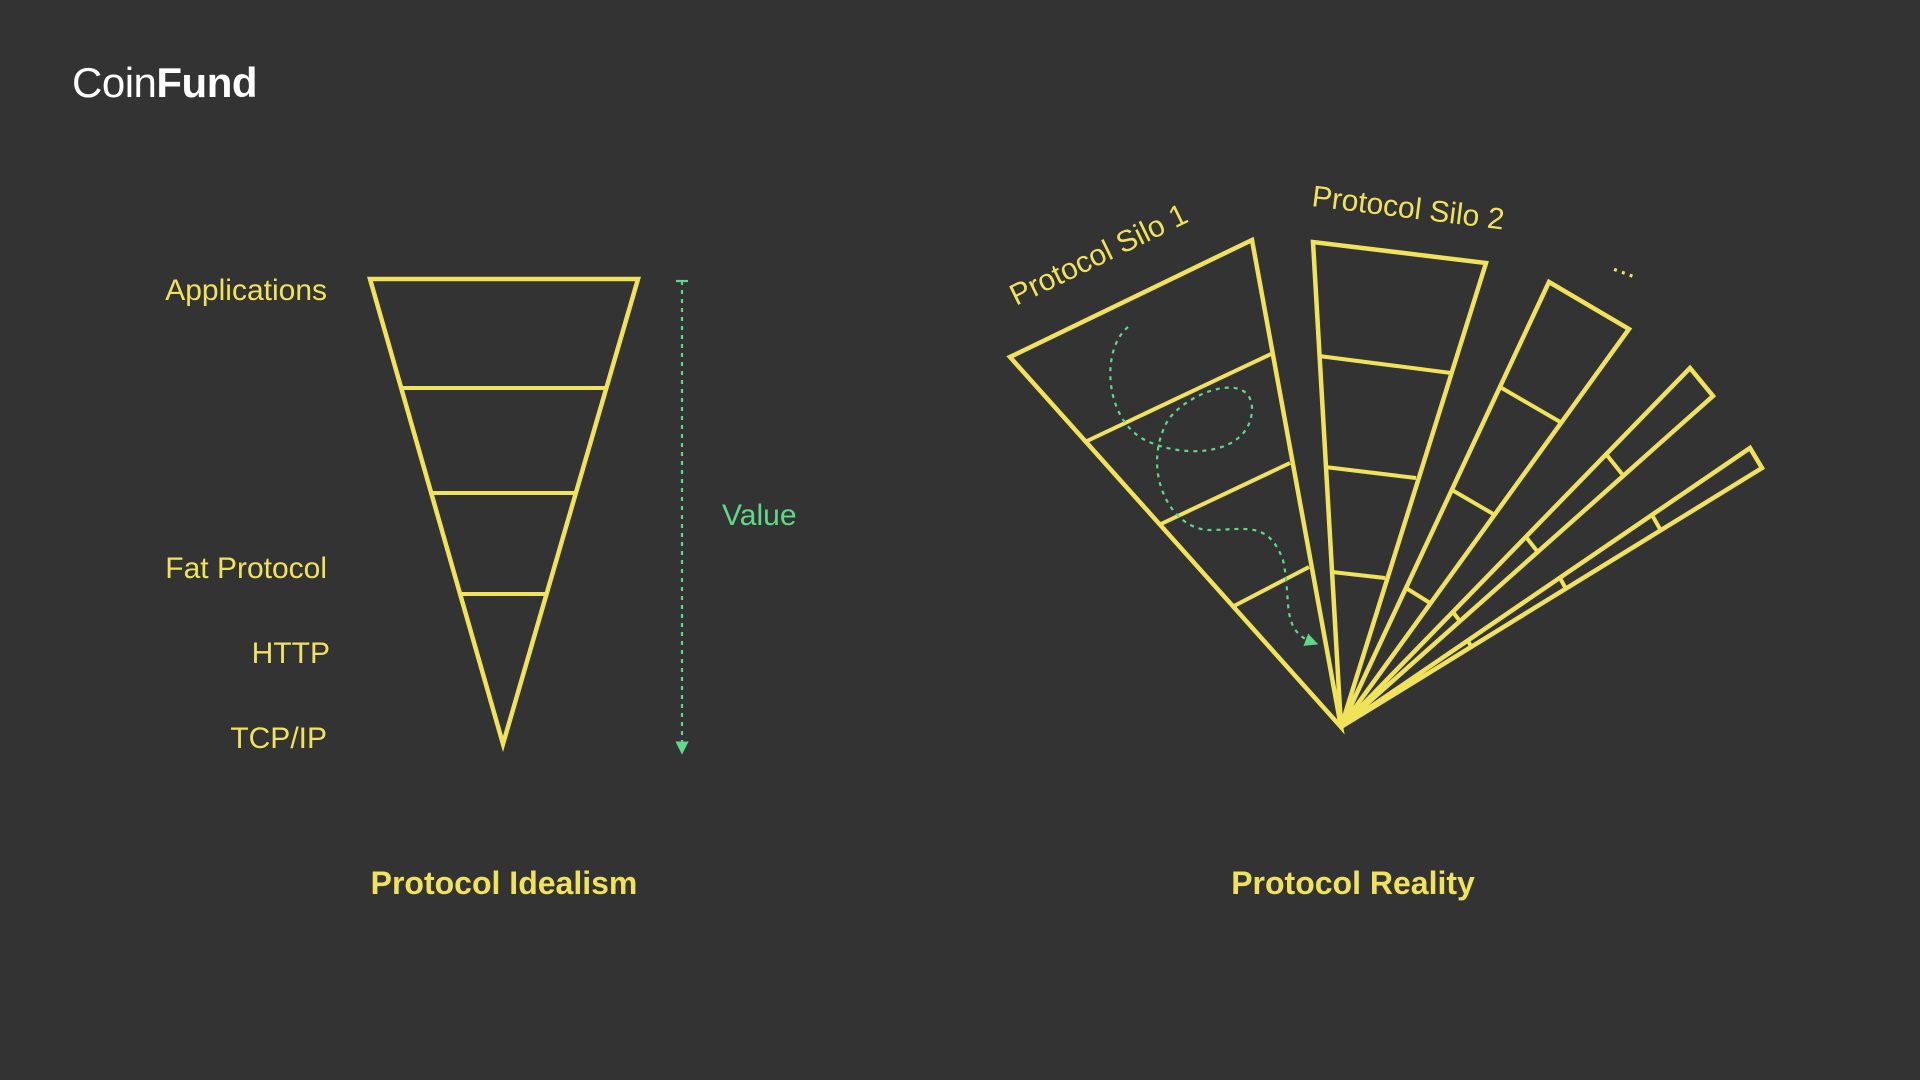 The width and height of the screenshot is (1920, 1080). I want to click on layer-label-http: HTTP, so click(291, 653).